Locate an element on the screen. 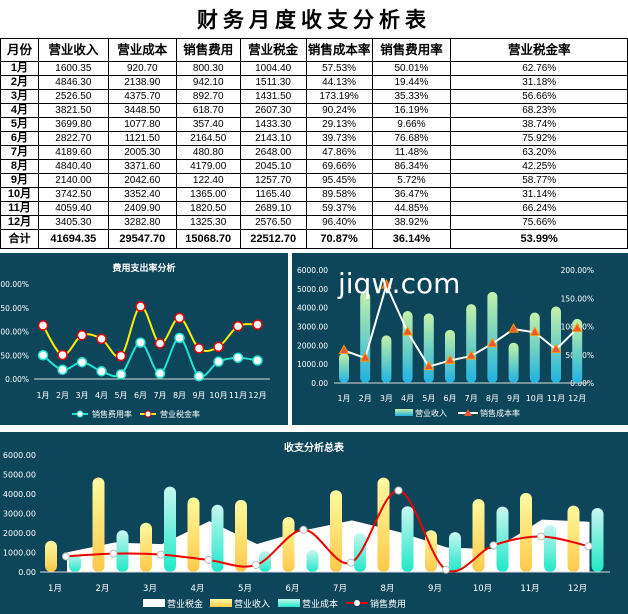 The width and height of the screenshot is (628, 614). table-cell: 800.30 is located at coordinates (208, 68).